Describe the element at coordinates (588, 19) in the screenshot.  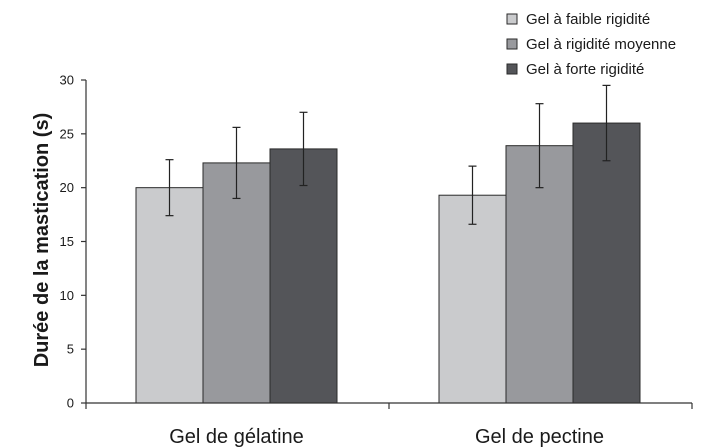
I see `legend-label: Gel à faible rigidité` at that location.